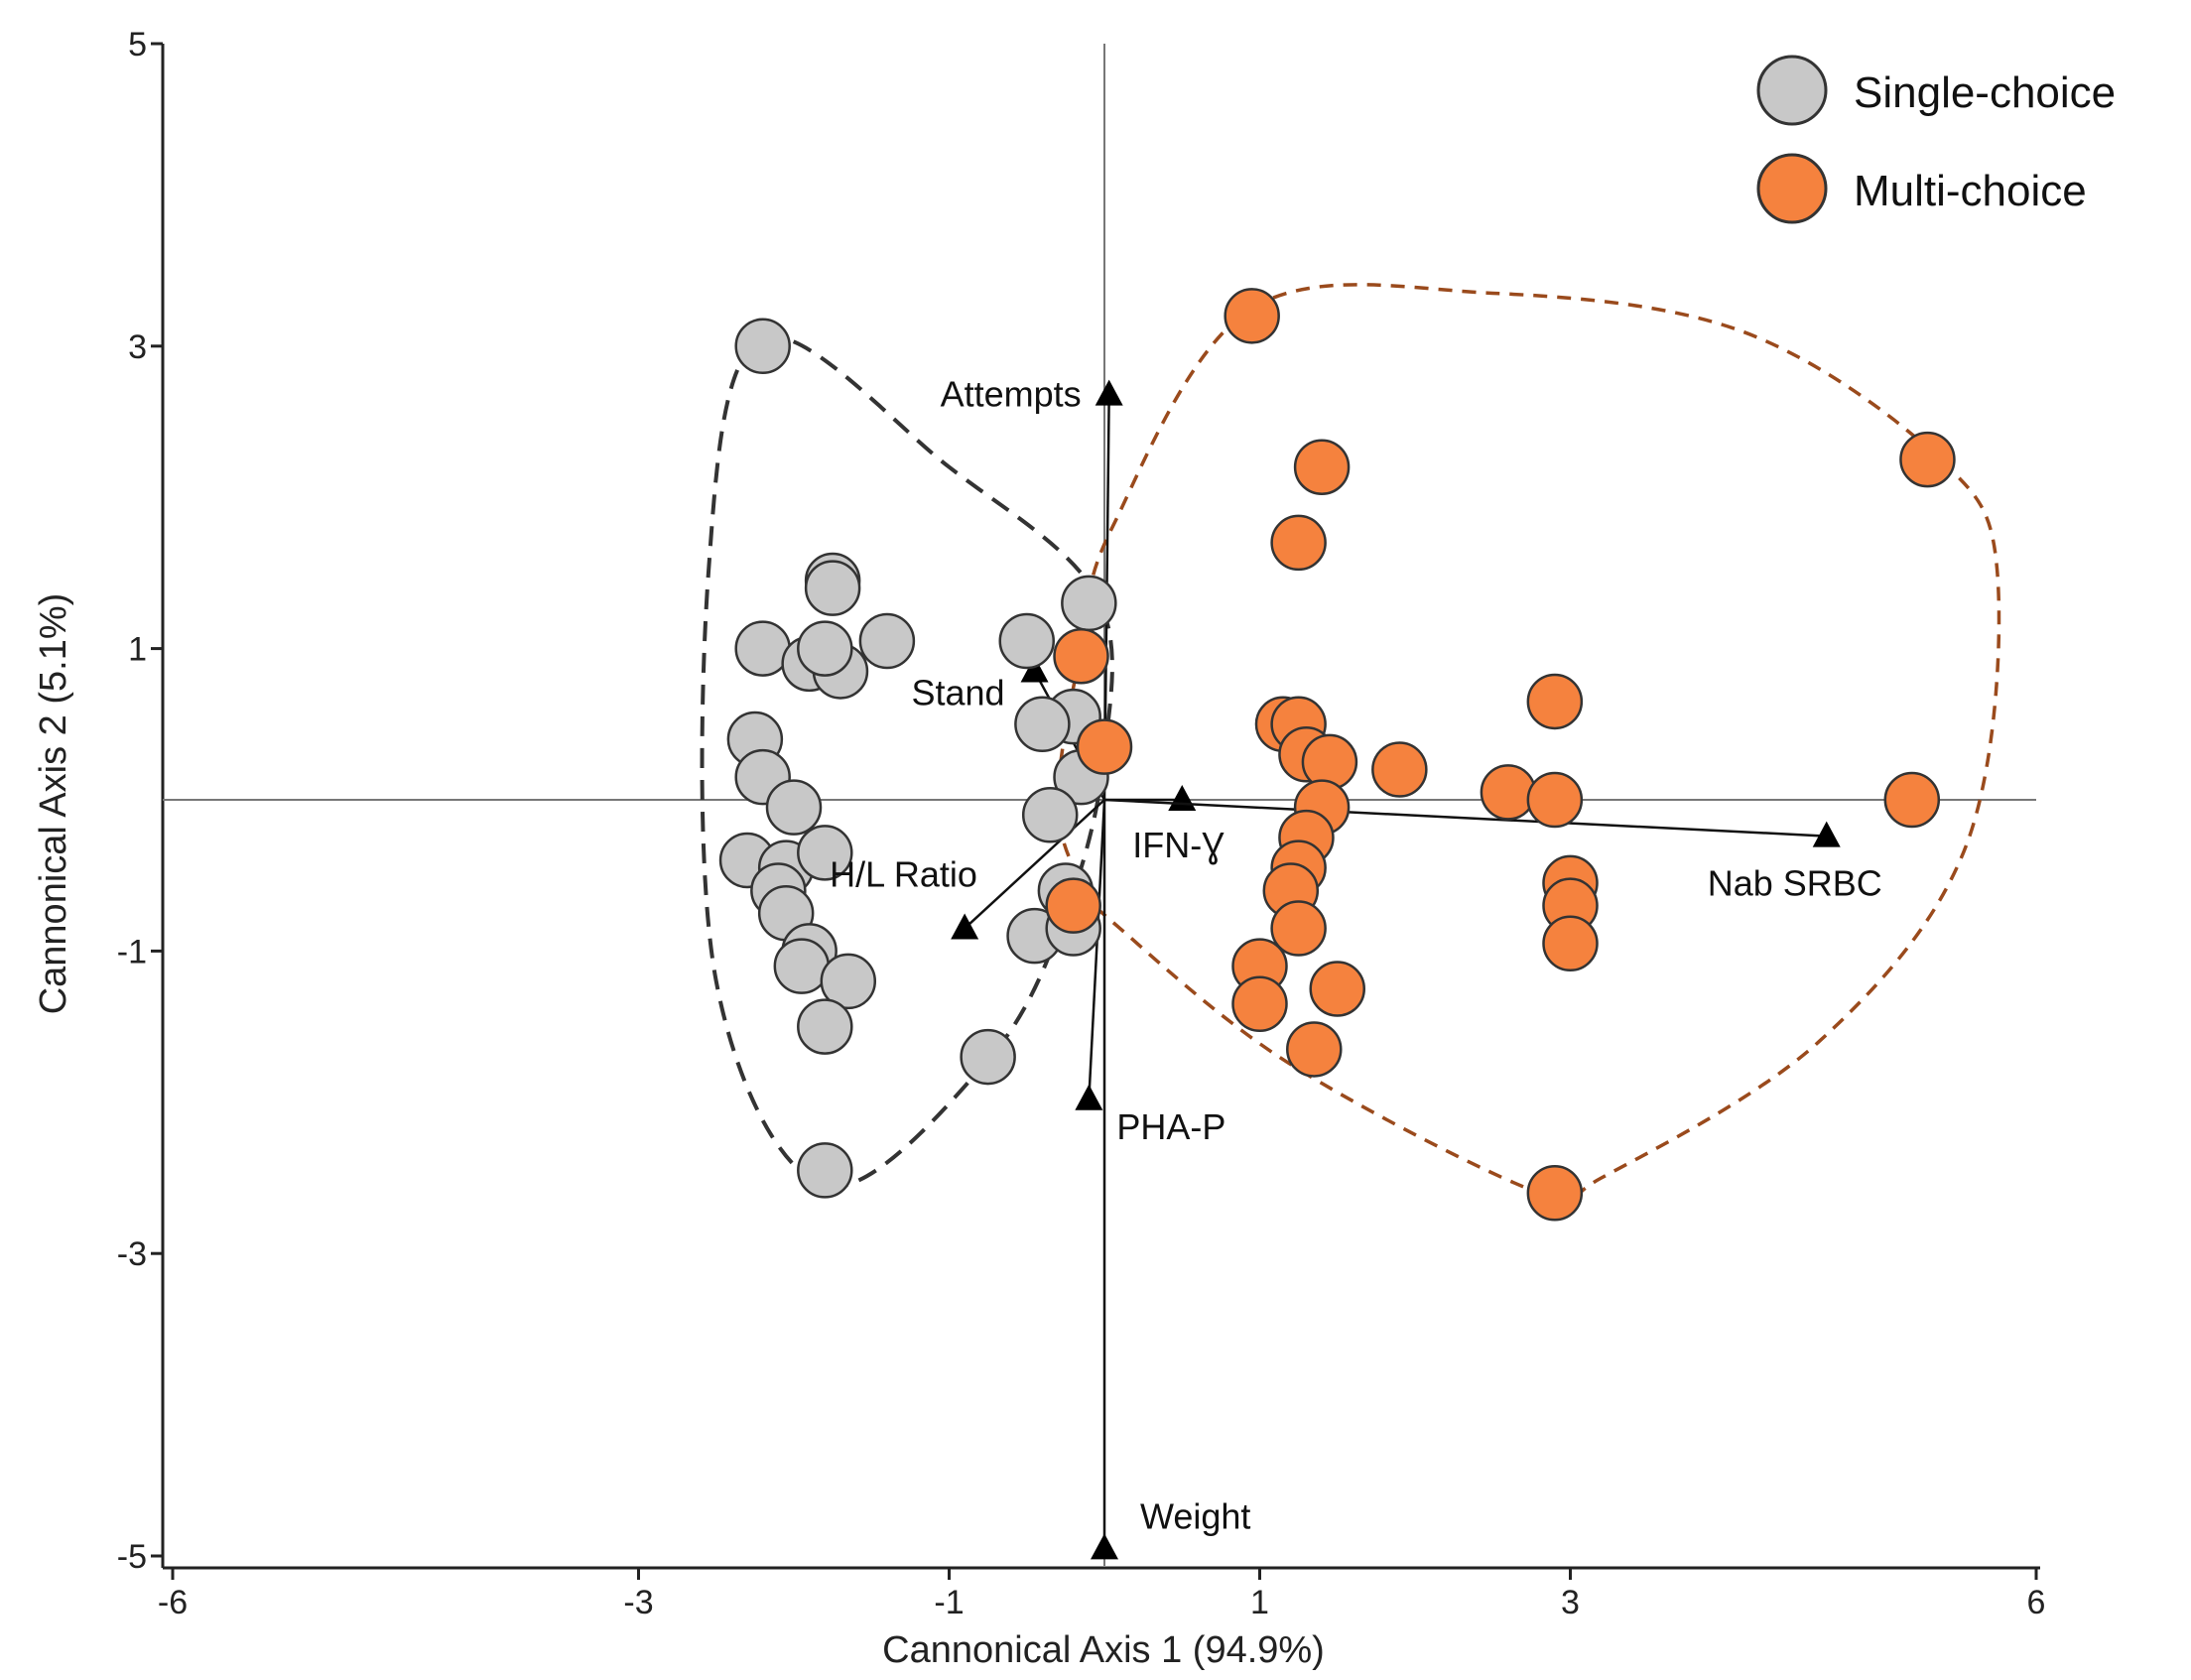 This screenshot has width=2191, height=1680. Describe the element at coordinates (1936, 139) in the screenshot. I see `legend: Single-choice Multi-choice` at that location.